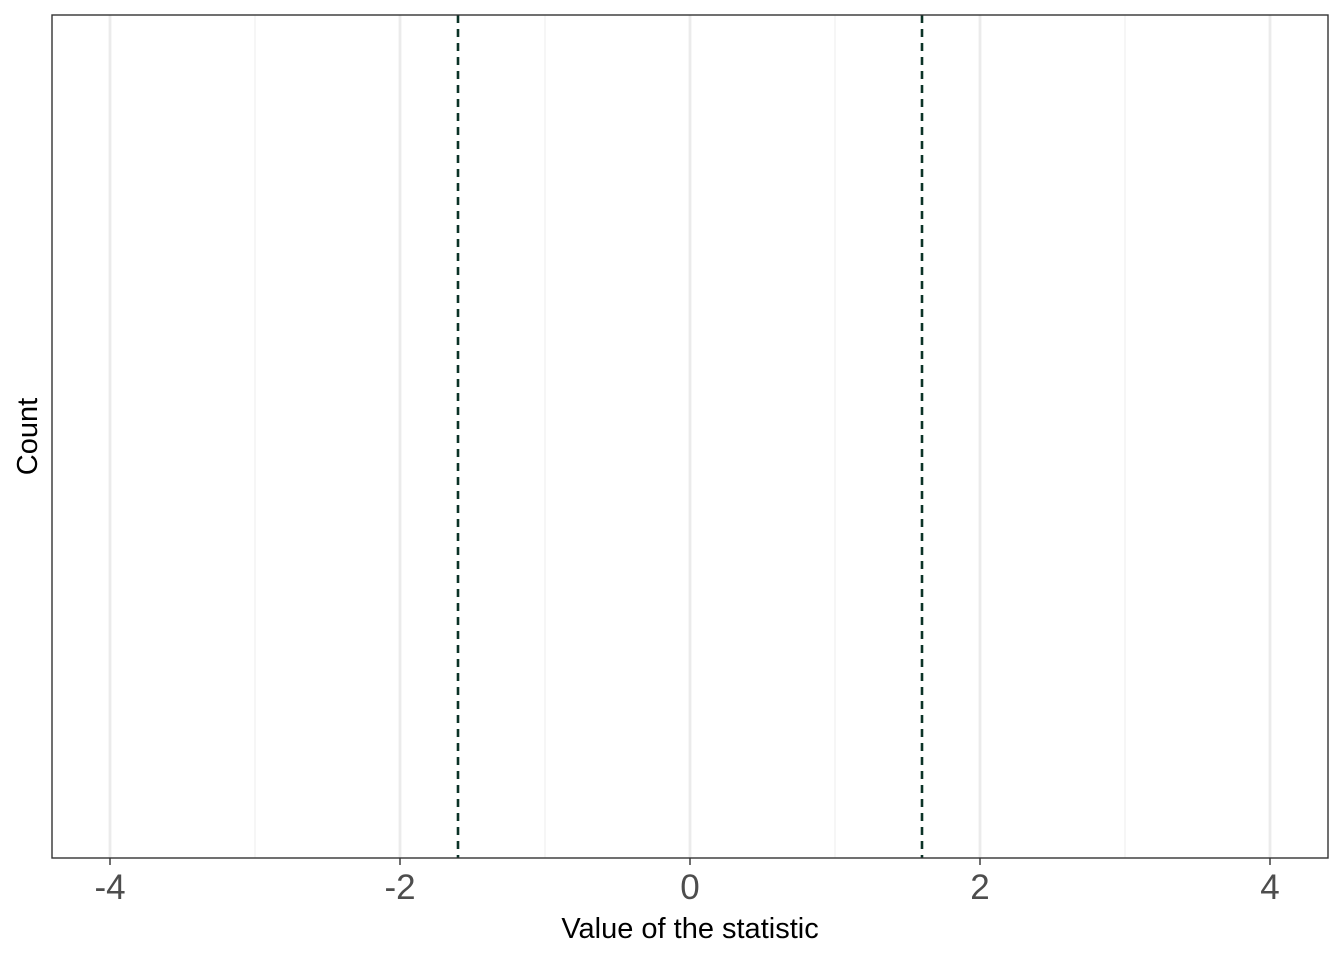  Describe the element at coordinates (689, 929) in the screenshot. I see `x-axis-title: Value of the statistic` at that location.